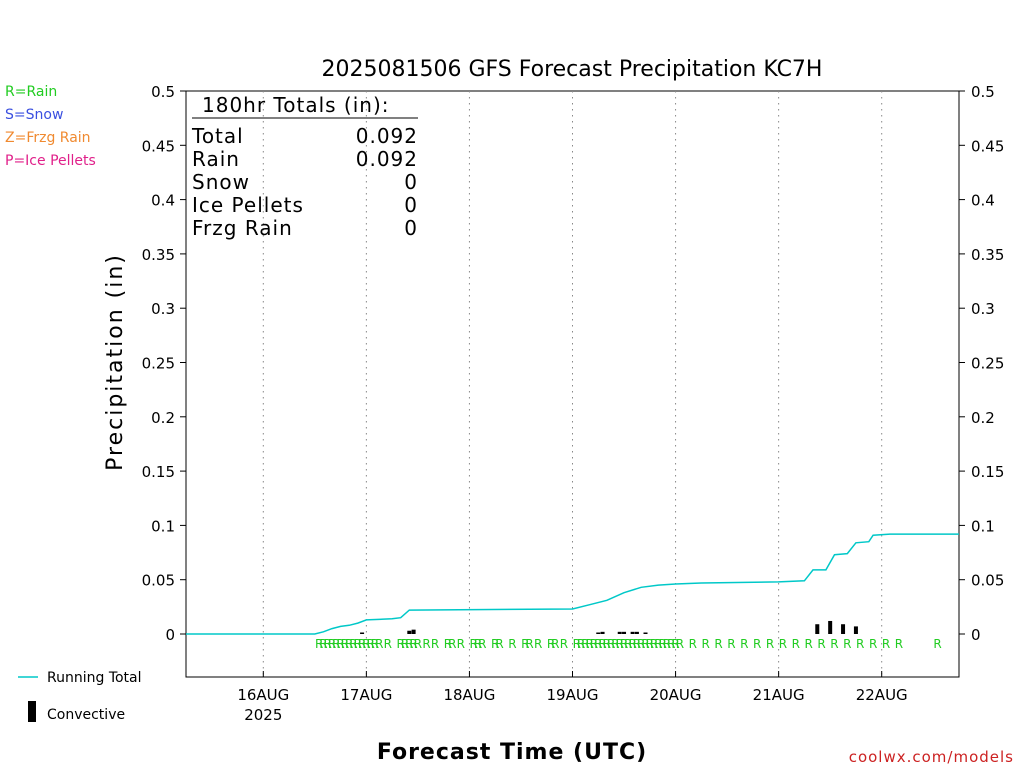 This screenshot has width=1024, height=772. What do you see at coordinates (170, 635) in the screenshot?
I see `y-tick-label-left: 0` at bounding box center [170, 635].